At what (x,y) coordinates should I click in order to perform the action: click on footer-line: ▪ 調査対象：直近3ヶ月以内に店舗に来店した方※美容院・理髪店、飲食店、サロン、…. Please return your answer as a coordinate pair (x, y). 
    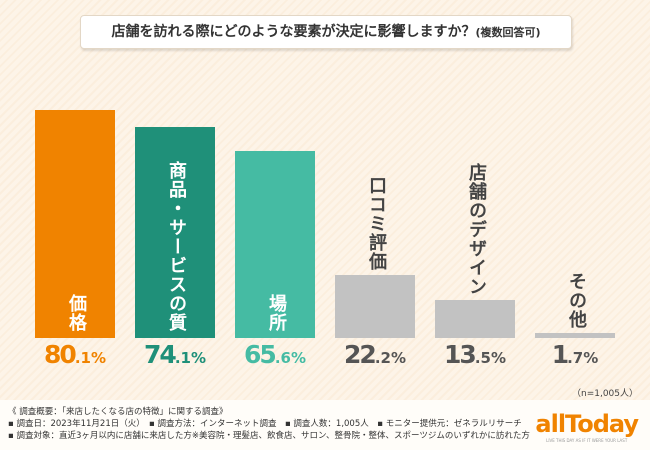
    Looking at the image, I should click on (269, 436).